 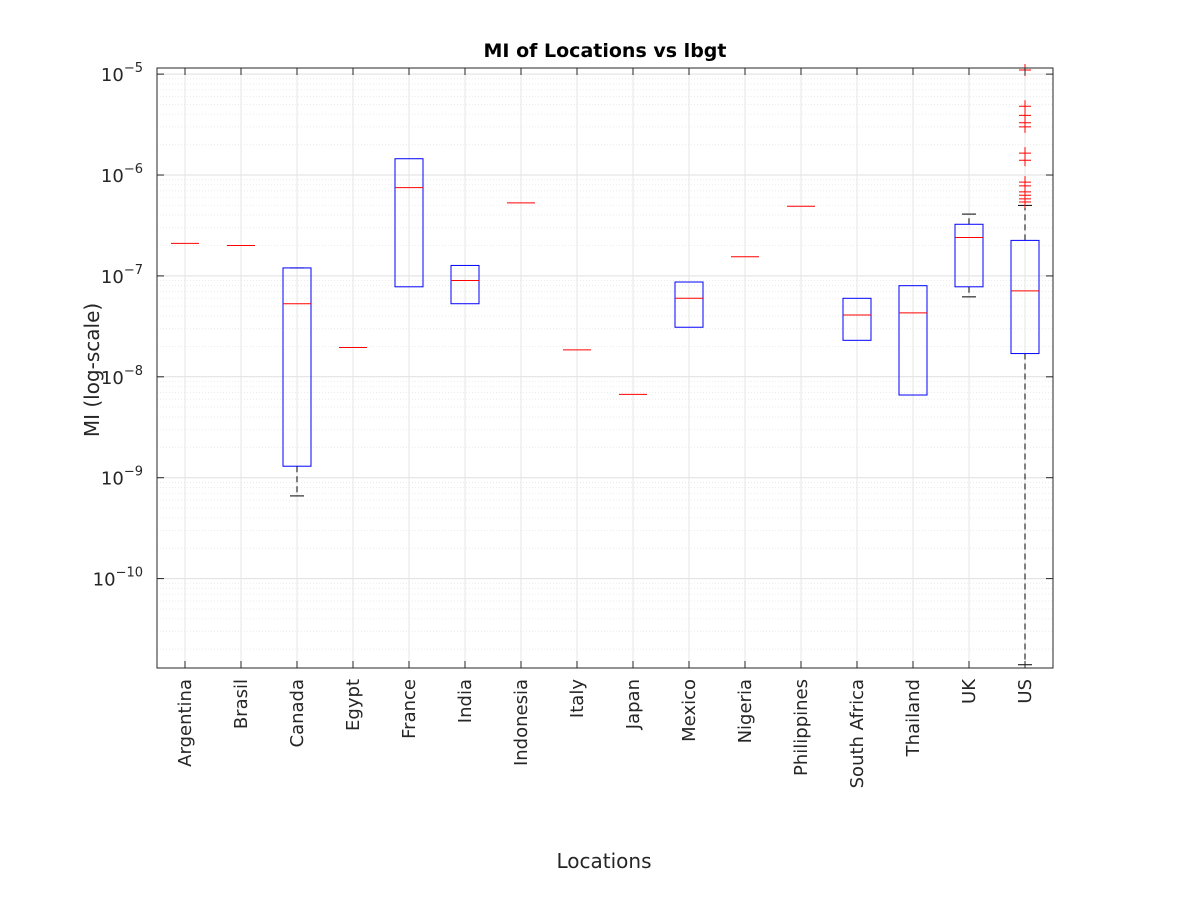 What do you see at coordinates (118, 578) in the screenshot?
I see `y-tick-label: 10⁻¹⁰` at bounding box center [118, 578].